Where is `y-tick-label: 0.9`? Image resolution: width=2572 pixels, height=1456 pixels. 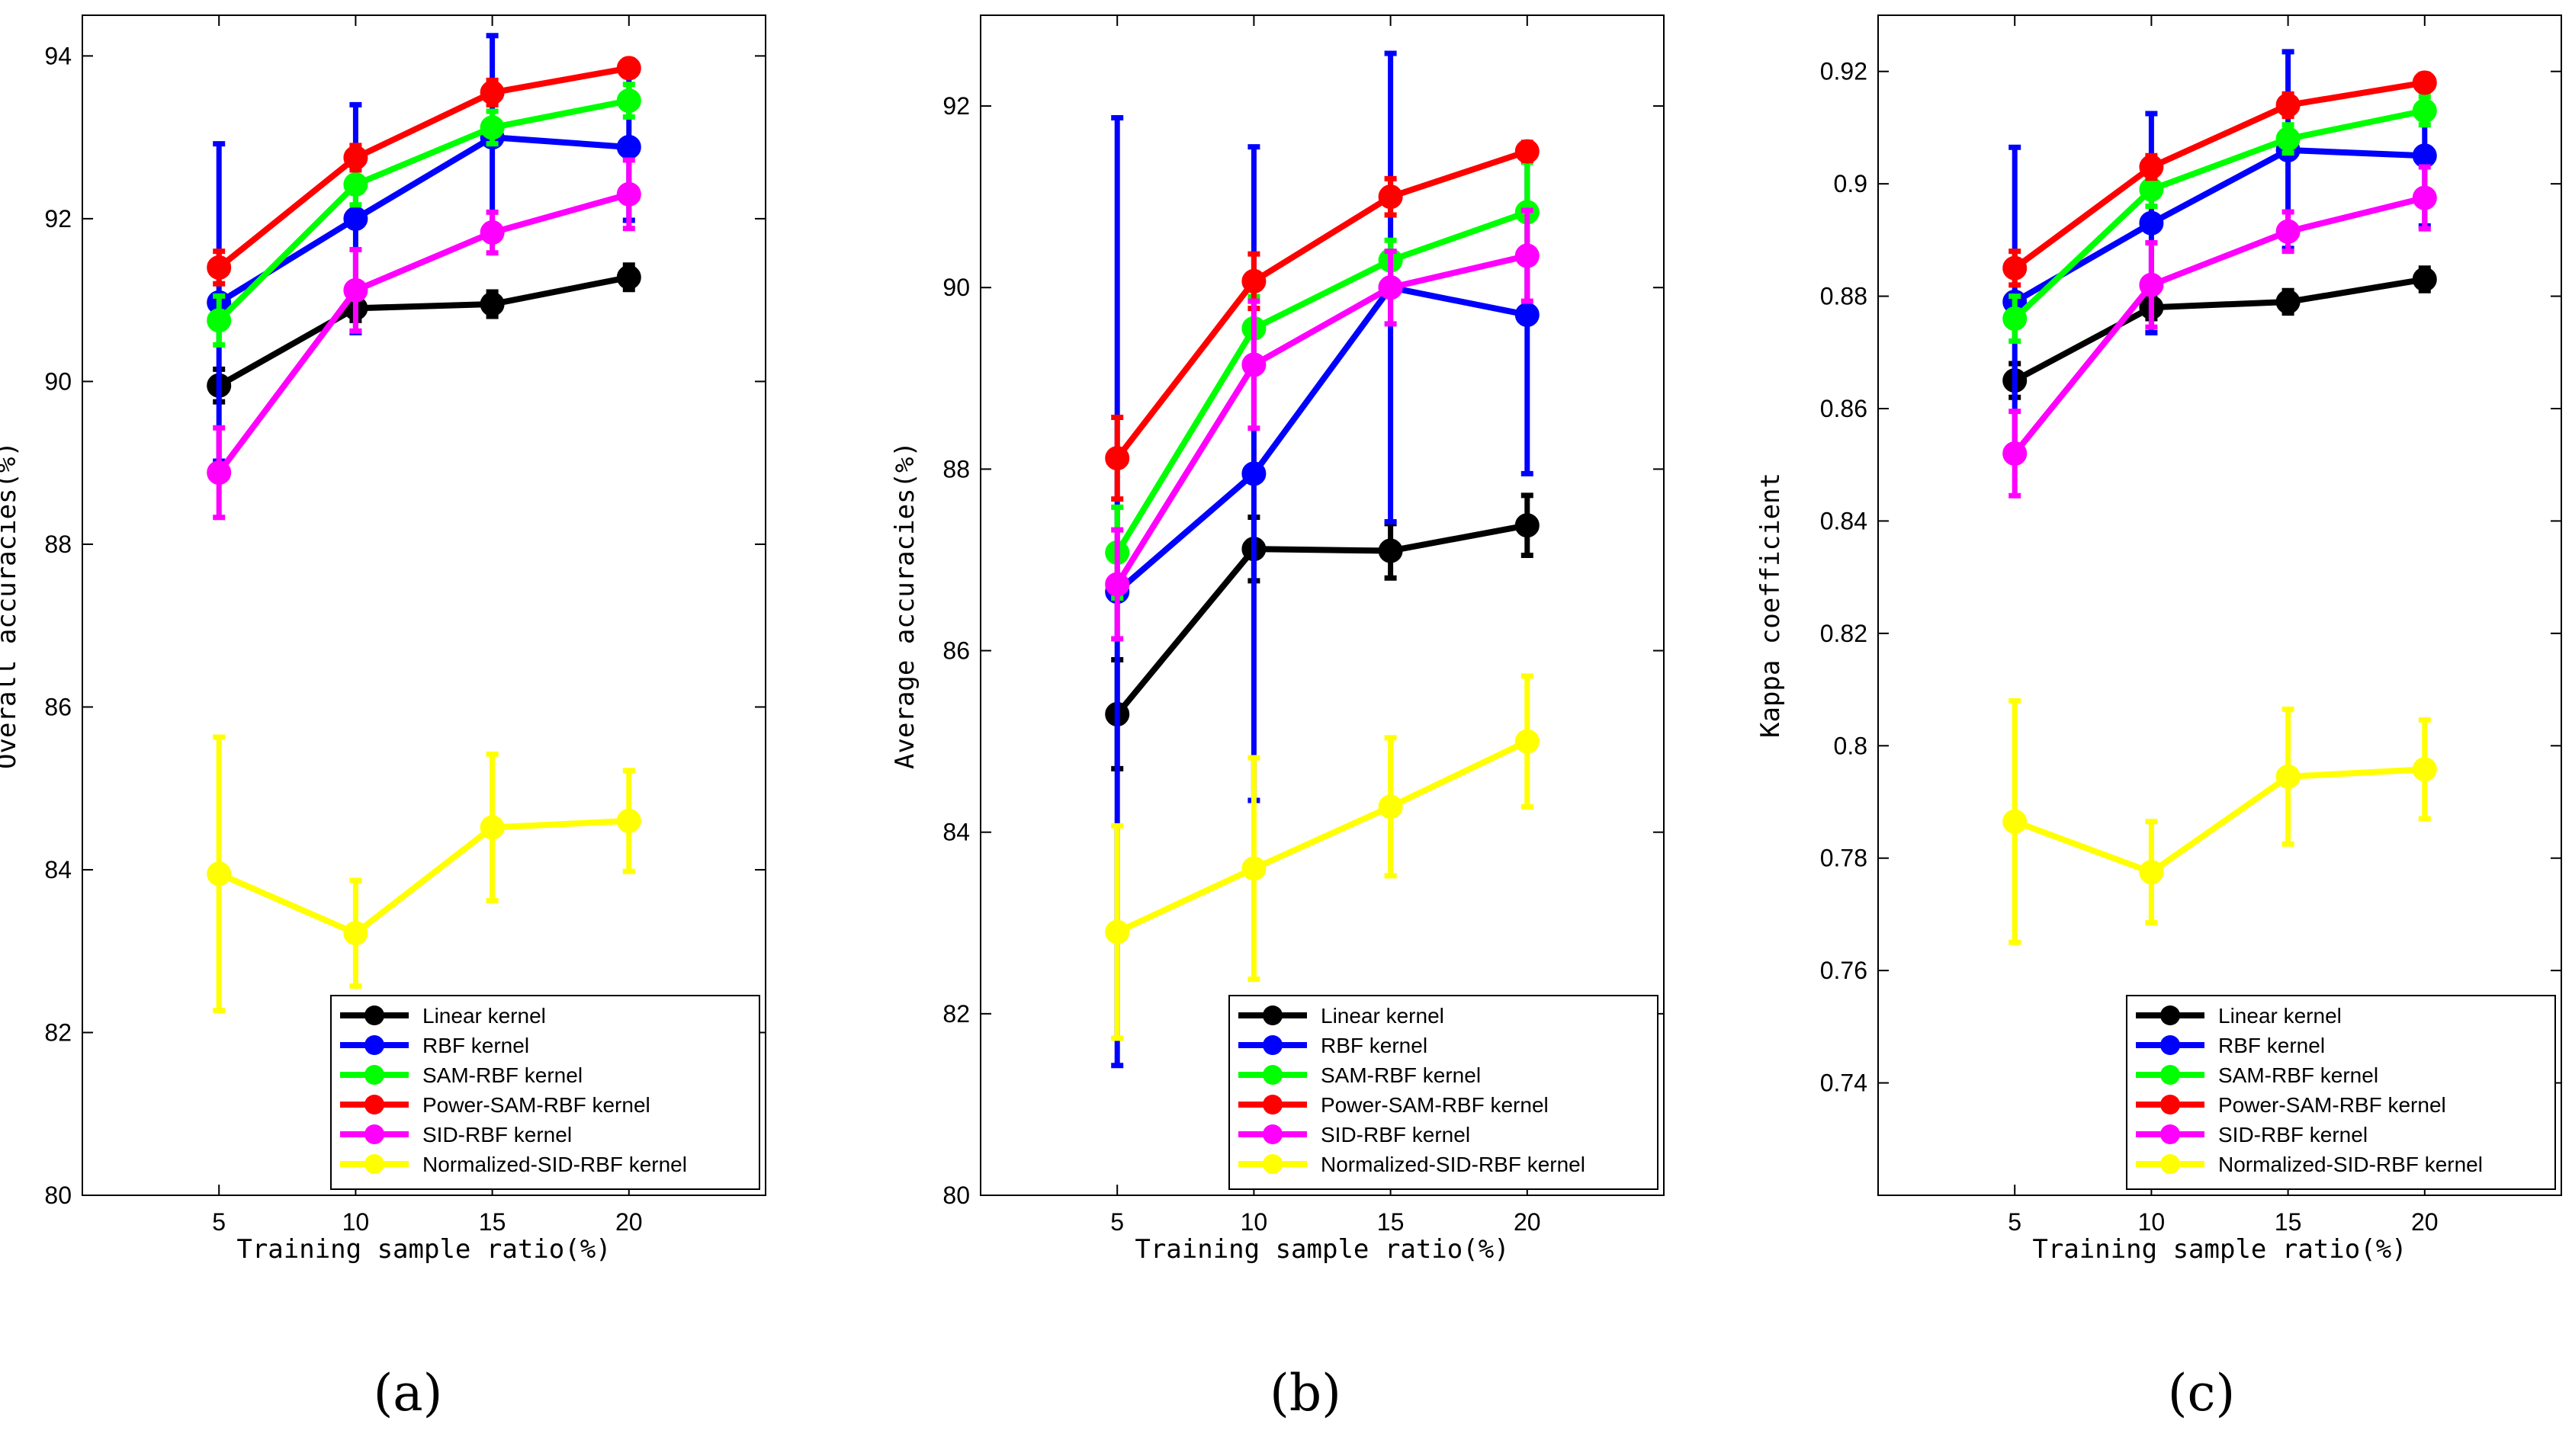
y-tick-label: 0.9 is located at coordinates (1851, 183).